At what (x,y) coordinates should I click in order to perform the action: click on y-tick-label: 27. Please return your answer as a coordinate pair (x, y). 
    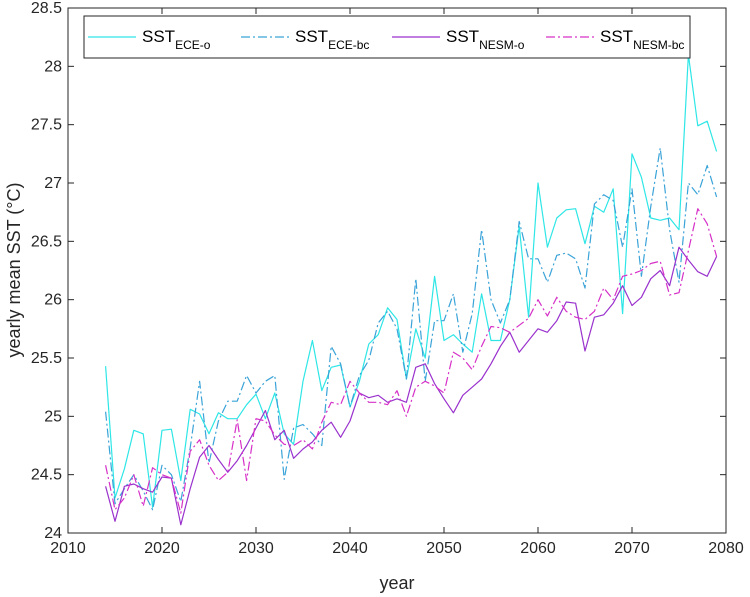
    Looking at the image, I should click on (53, 183).